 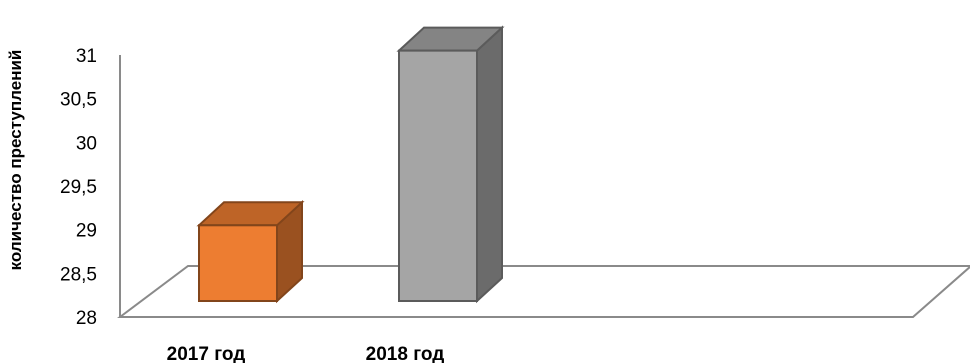 I want to click on y-axis: 28 28,5 29 29,5 30 30,5 31, so click(x=90, y=187).